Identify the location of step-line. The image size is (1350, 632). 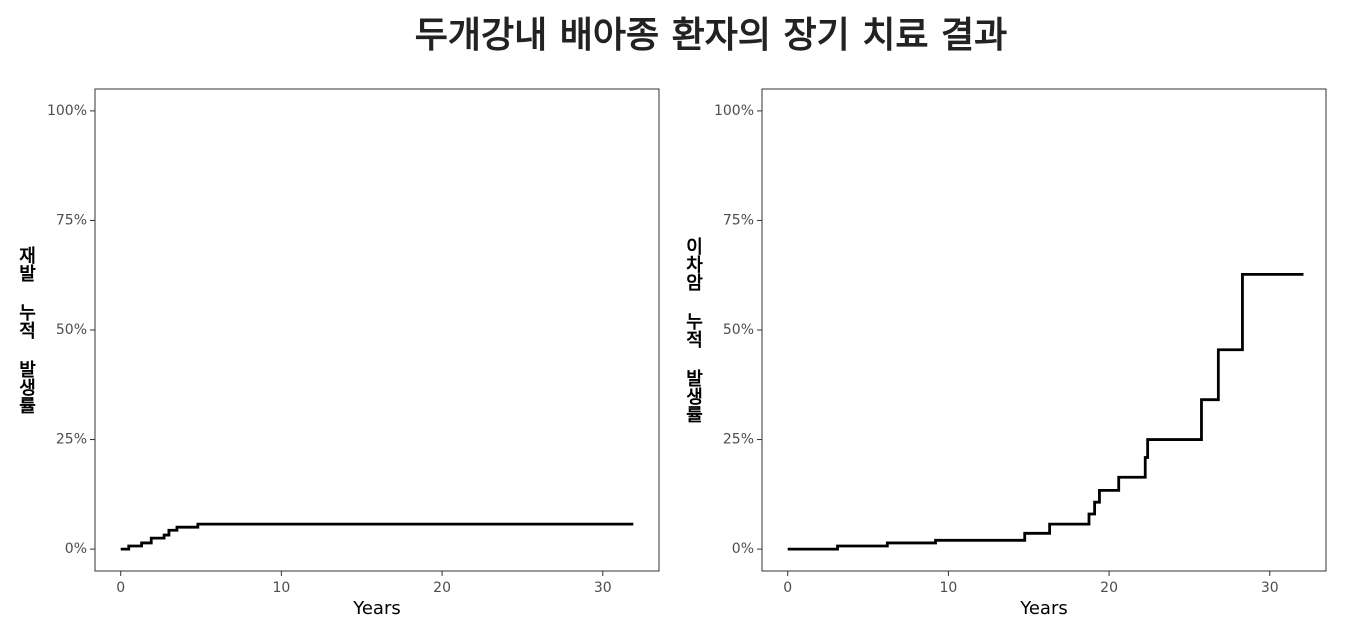
(377, 536).